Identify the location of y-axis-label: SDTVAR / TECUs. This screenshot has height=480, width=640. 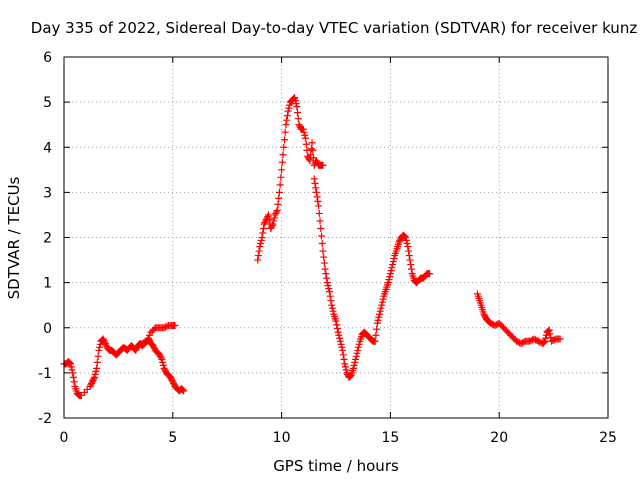
(14, 237).